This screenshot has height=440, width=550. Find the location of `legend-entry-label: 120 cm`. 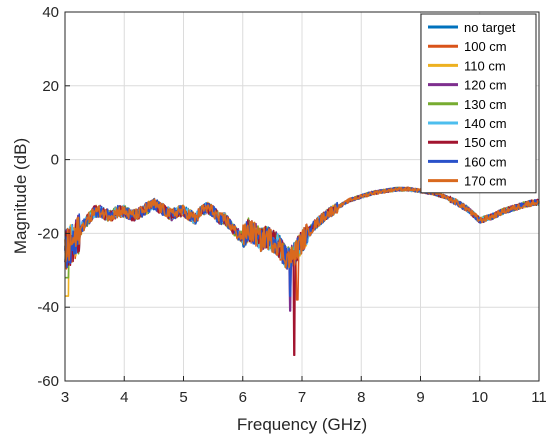

legend-entry-label: 120 cm is located at coordinates (485, 85).